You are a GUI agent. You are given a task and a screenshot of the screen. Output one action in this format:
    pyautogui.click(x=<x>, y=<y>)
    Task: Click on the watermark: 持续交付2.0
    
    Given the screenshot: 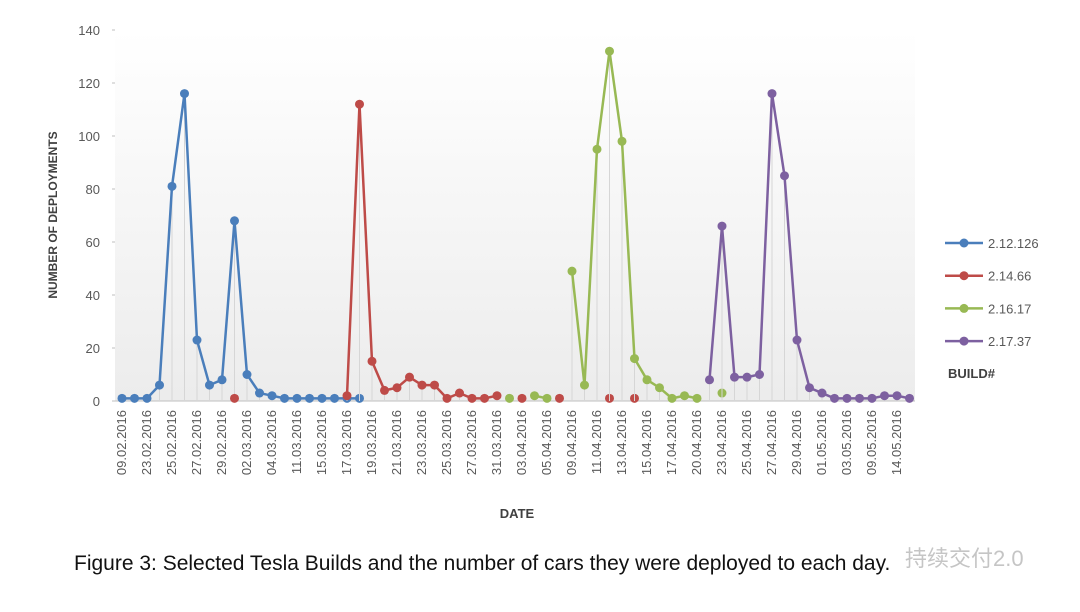 What is the action you would take?
    pyautogui.click(x=964, y=558)
    